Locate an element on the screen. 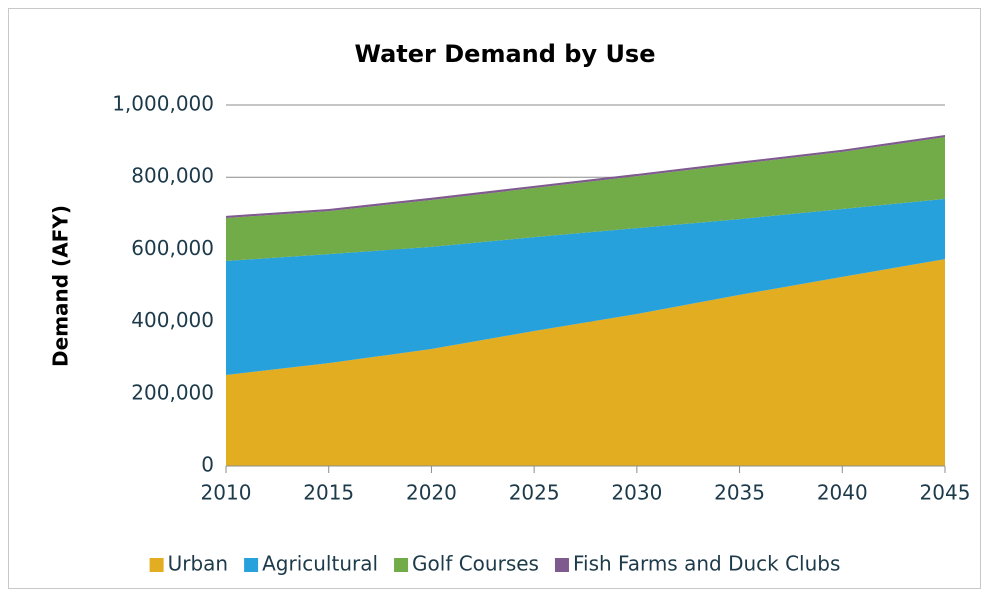 The height and width of the screenshot is (602, 990). area is located at coordinates (585, 199).